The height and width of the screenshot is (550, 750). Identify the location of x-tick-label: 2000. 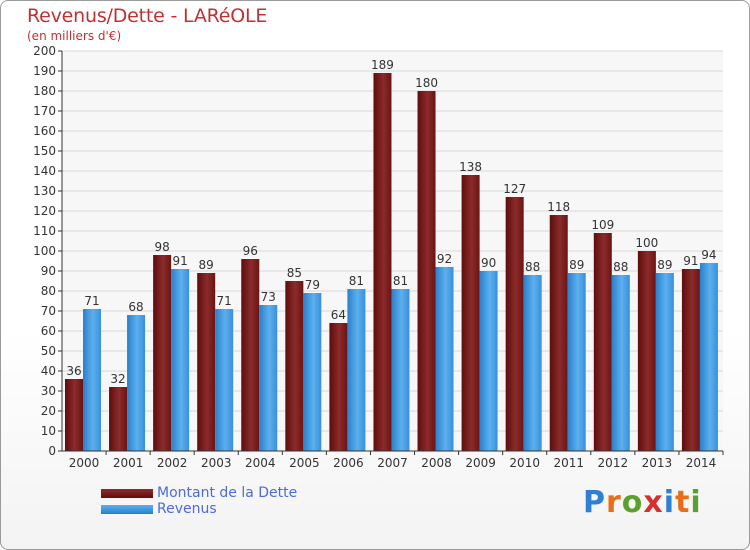
(84, 463).